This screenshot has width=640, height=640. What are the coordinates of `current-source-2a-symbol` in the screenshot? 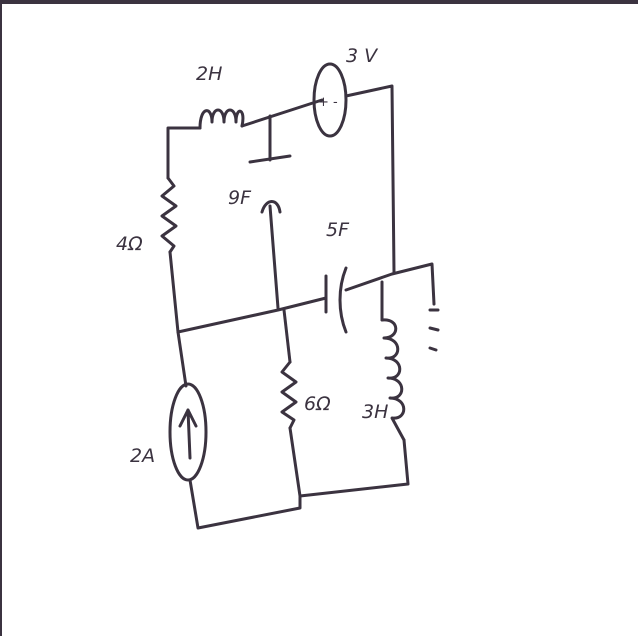 It's located at (188, 432).